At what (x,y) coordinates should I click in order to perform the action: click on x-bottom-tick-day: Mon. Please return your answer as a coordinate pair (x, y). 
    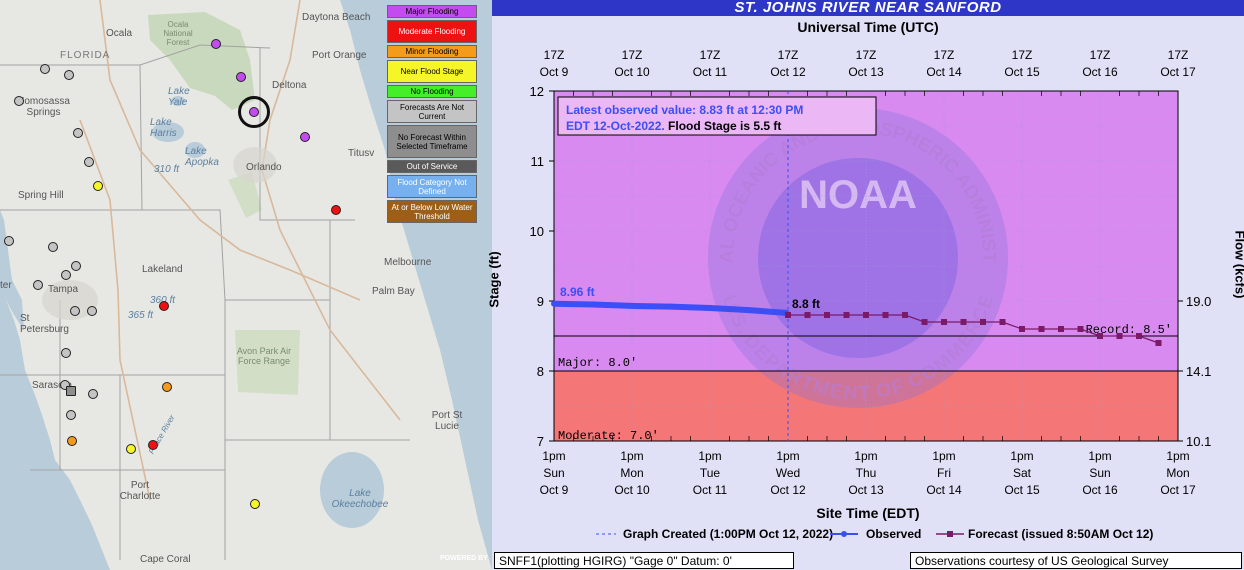
    Looking at the image, I should click on (631, 473).